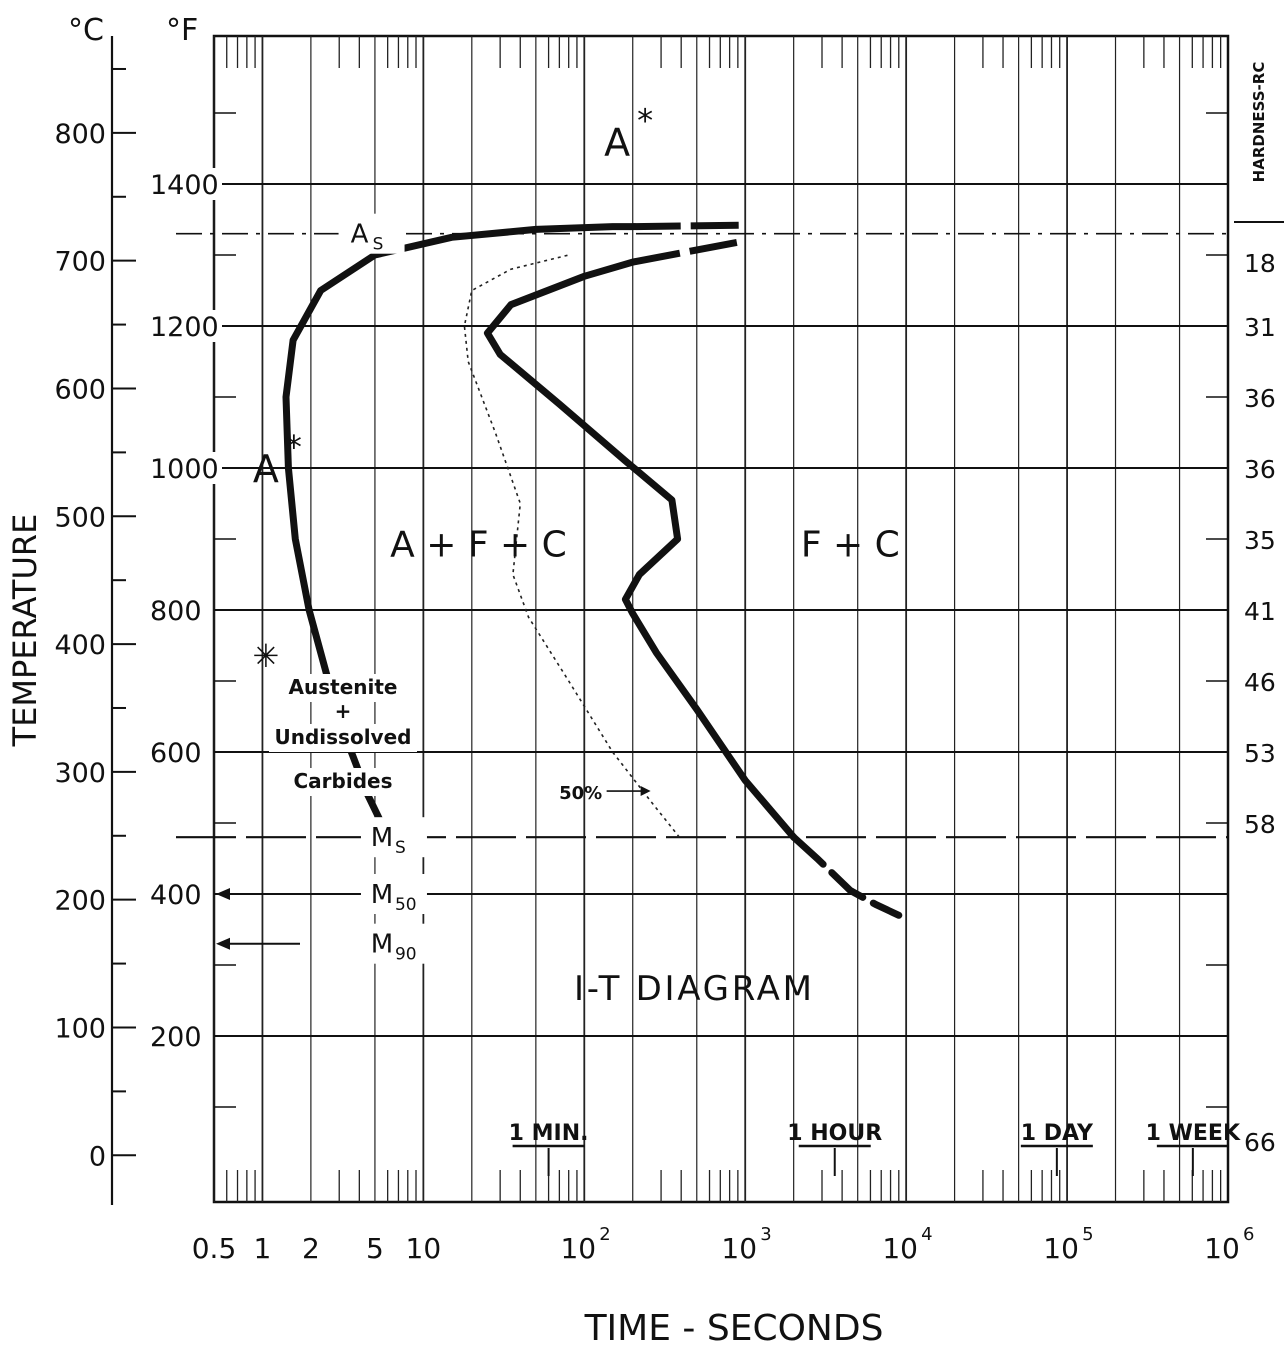 Image resolution: width=1284 pixels, height=1358 pixels. What do you see at coordinates (580, 793) in the screenshot?
I see `fifty-percent-label: 50%` at bounding box center [580, 793].